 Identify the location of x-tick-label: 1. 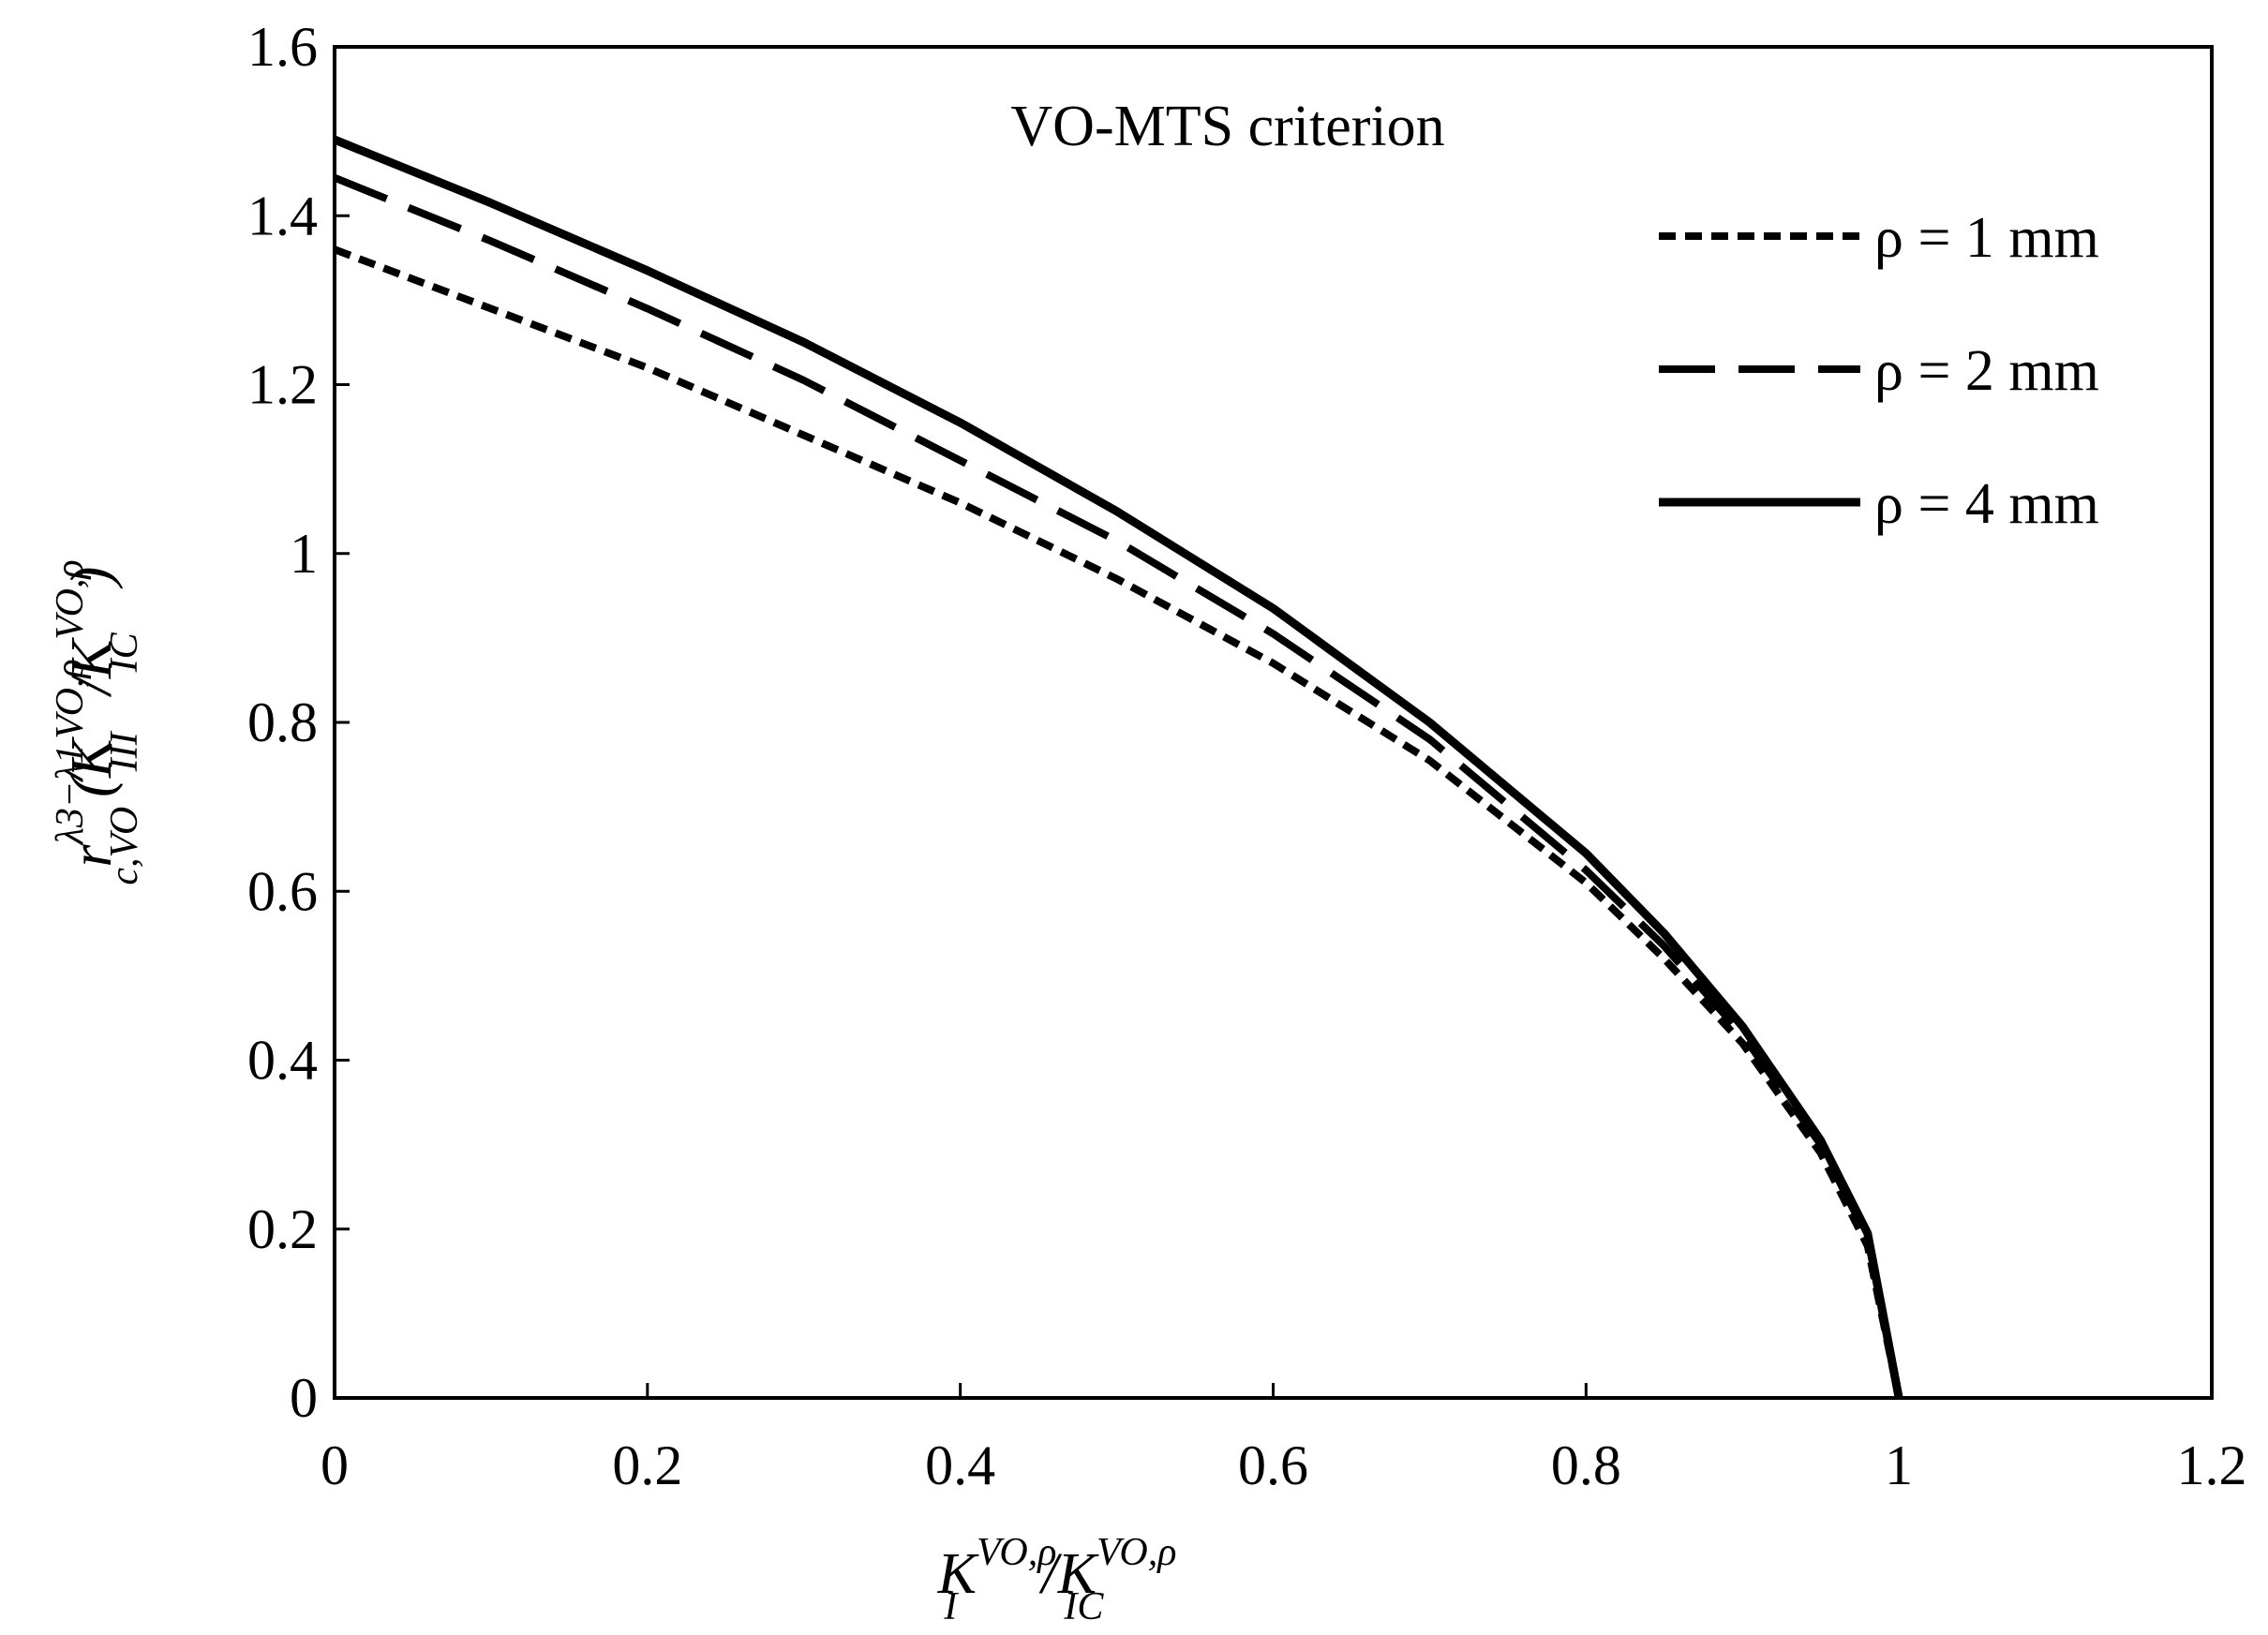
(1899, 1465).